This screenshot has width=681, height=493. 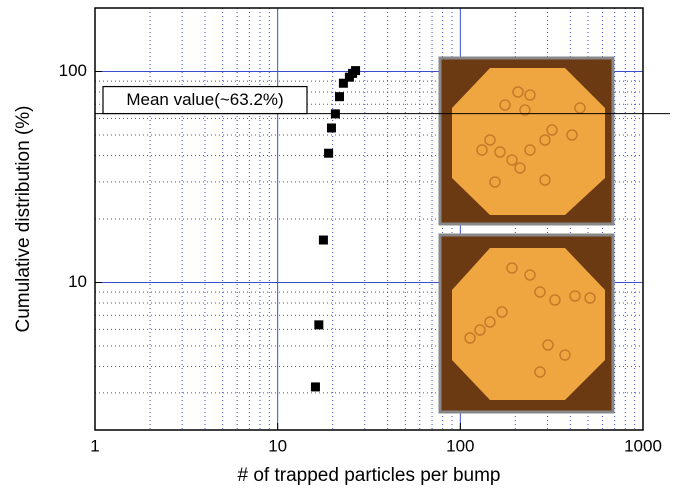 I want to click on x-tick-label: 100, so click(x=460, y=445).